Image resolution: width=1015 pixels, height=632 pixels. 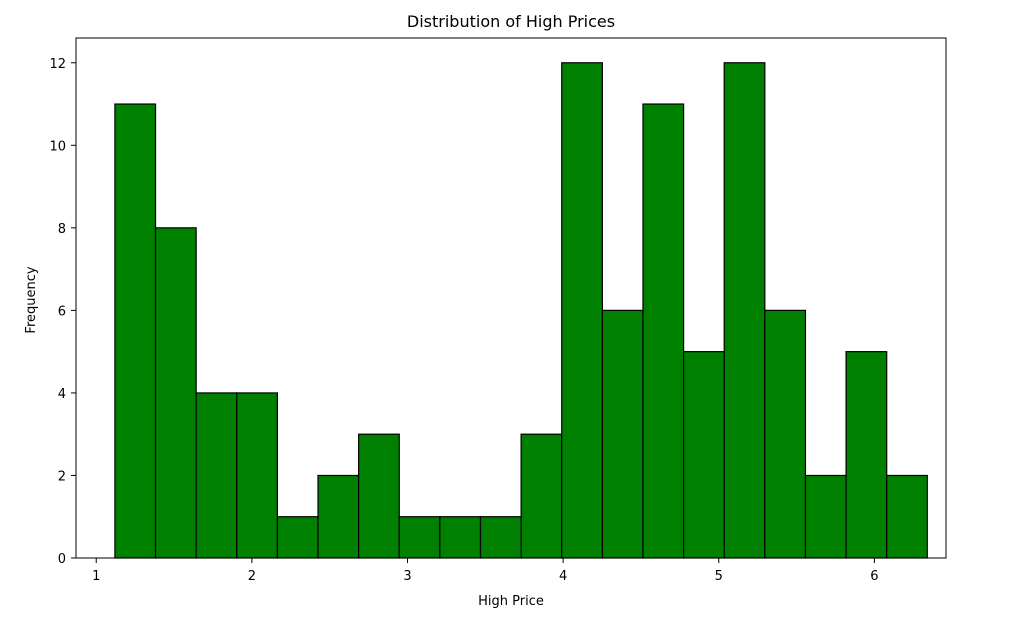 I want to click on x-axis-label: High Price, so click(x=511, y=601).